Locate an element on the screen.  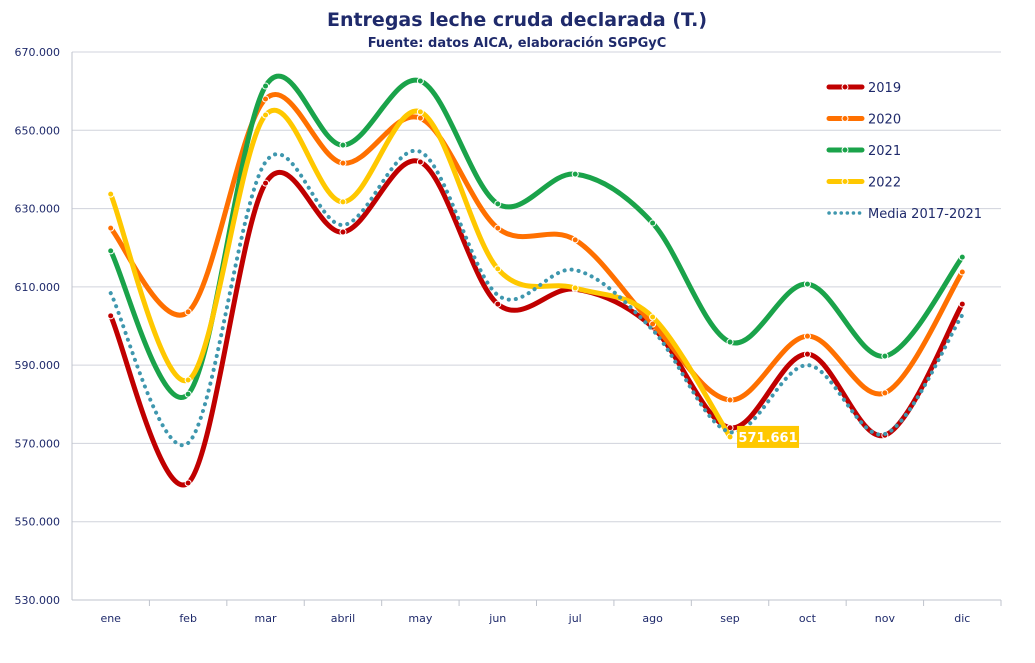
x-tick-label: ene is located at coordinates (110, 618).